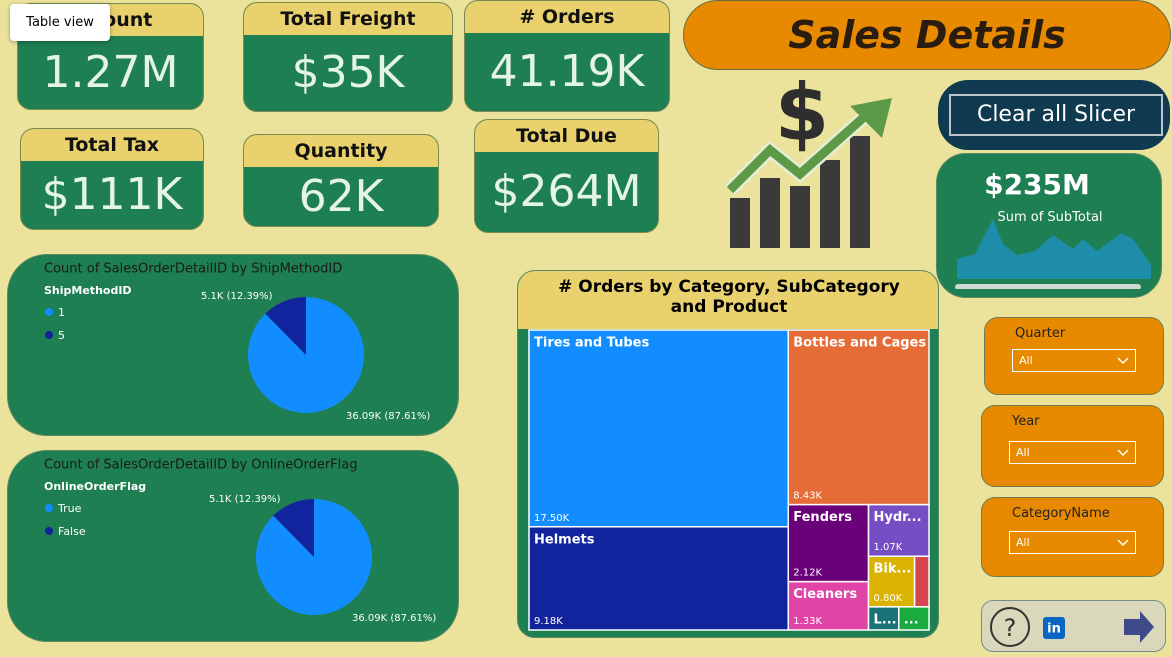 This screenshot has width=1172, height=657. Describe the element at coordinates (1037, 184) in the screenshot. I see `subtotal-value: $235M` at that location.